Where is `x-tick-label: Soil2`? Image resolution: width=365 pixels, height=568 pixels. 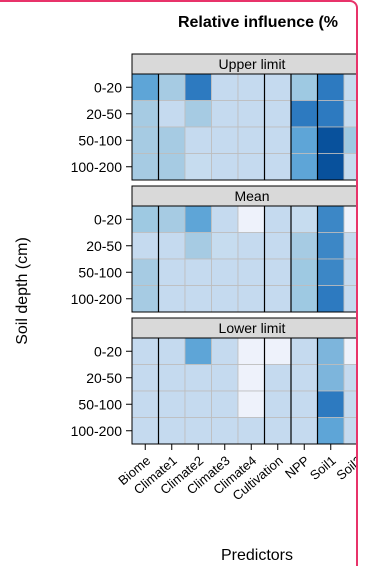
x-tick-label: Soil2 is located at coordinates (349, 468).